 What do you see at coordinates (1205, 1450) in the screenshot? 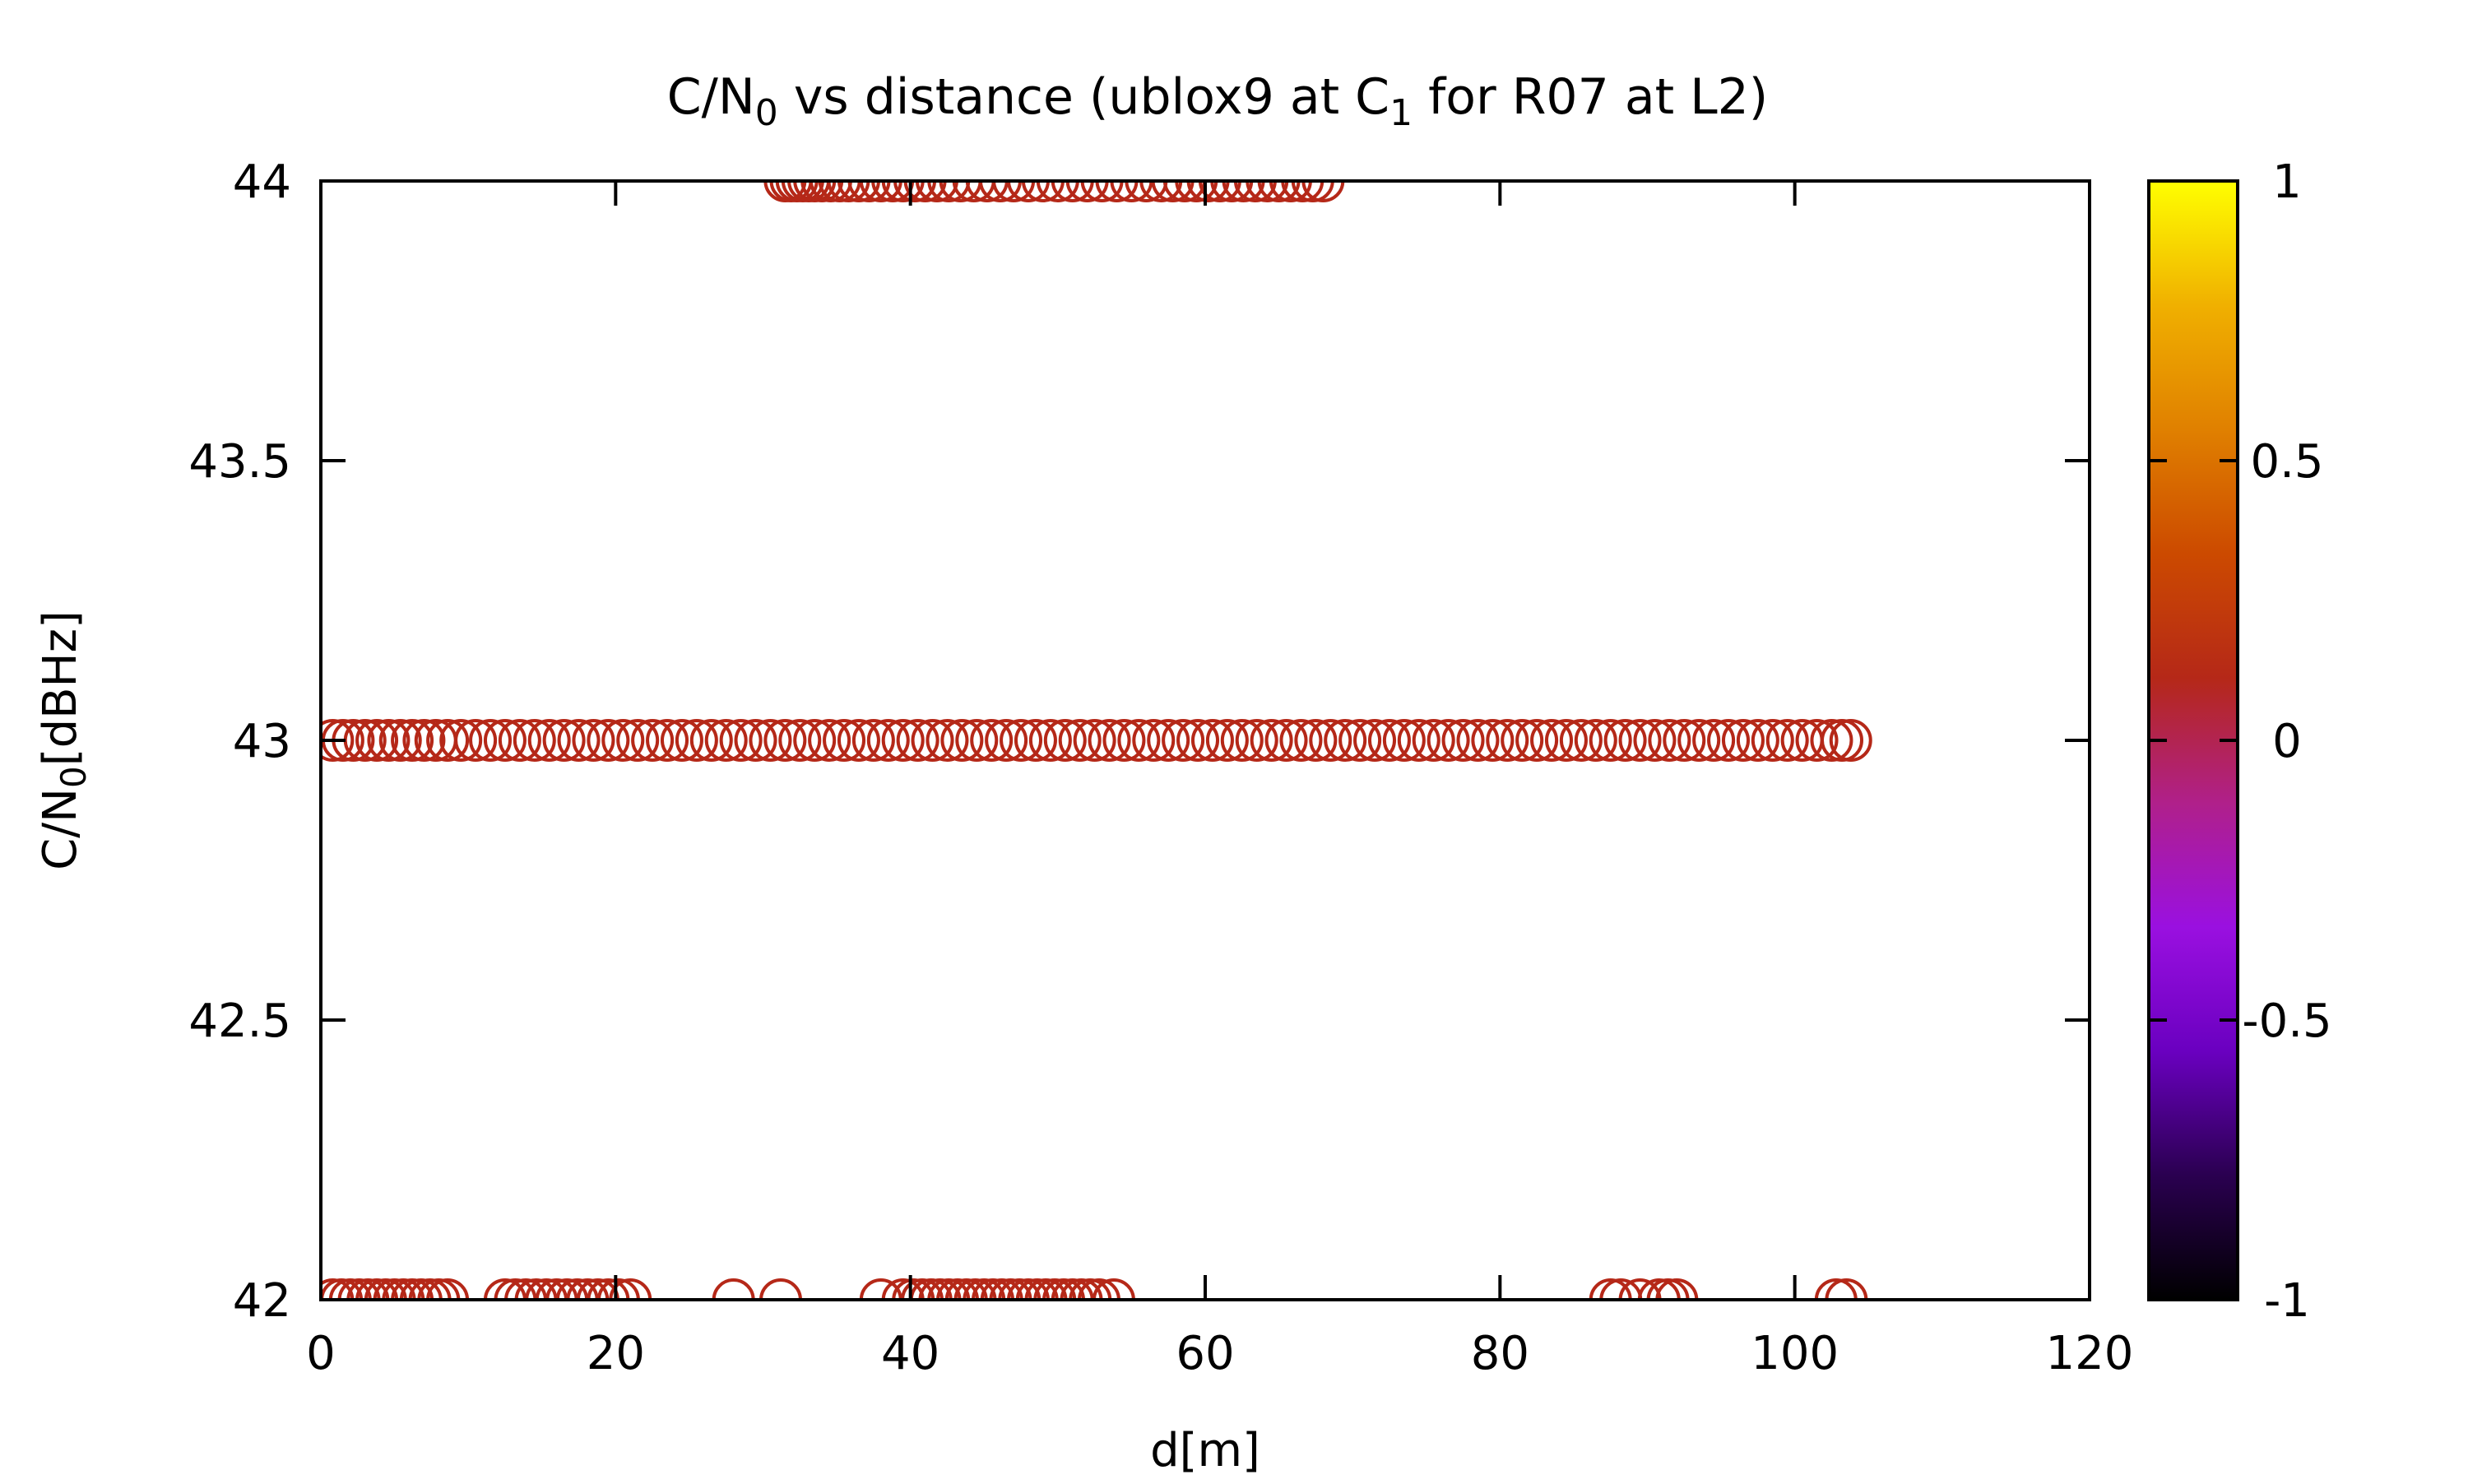
I see `x-axis-label: d[m]` at bounding box center [1205, 1450].